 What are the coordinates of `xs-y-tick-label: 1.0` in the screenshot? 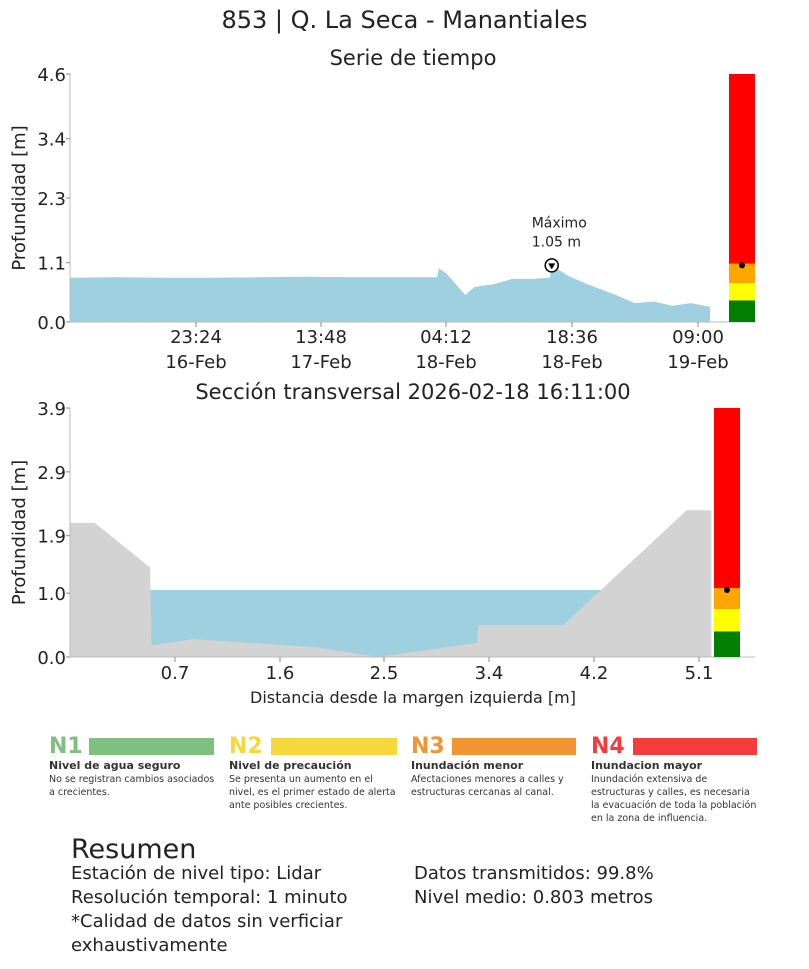 It's located at (51, 594).